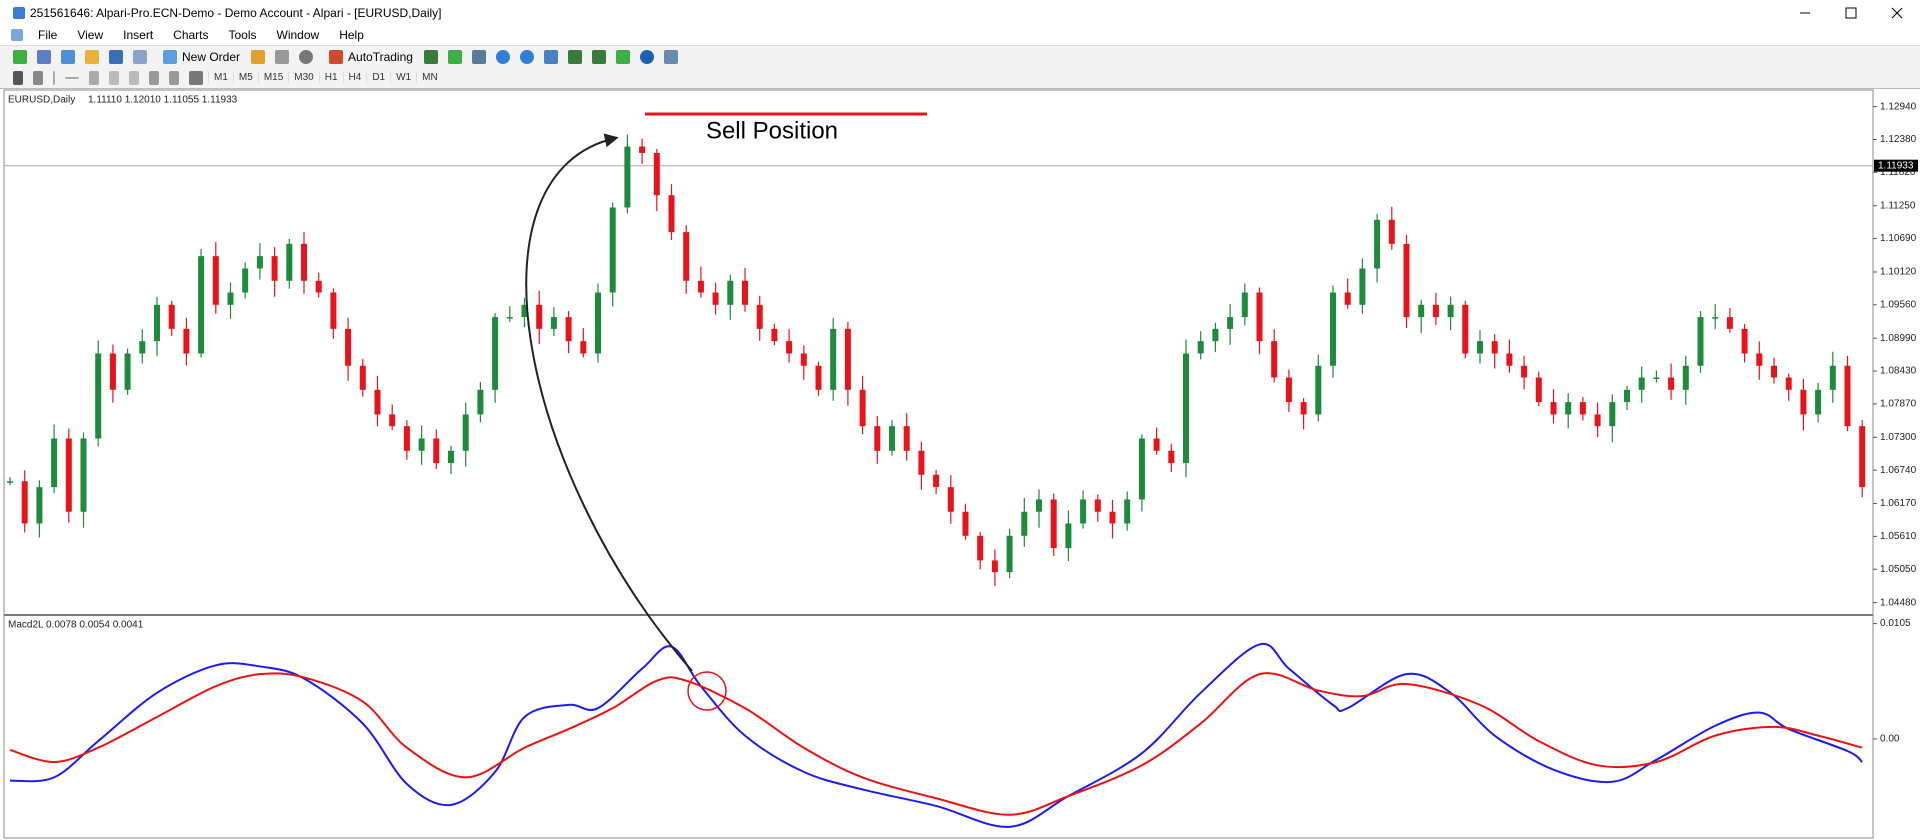  I want to click on menu-item: Tools, so click(242, 35).